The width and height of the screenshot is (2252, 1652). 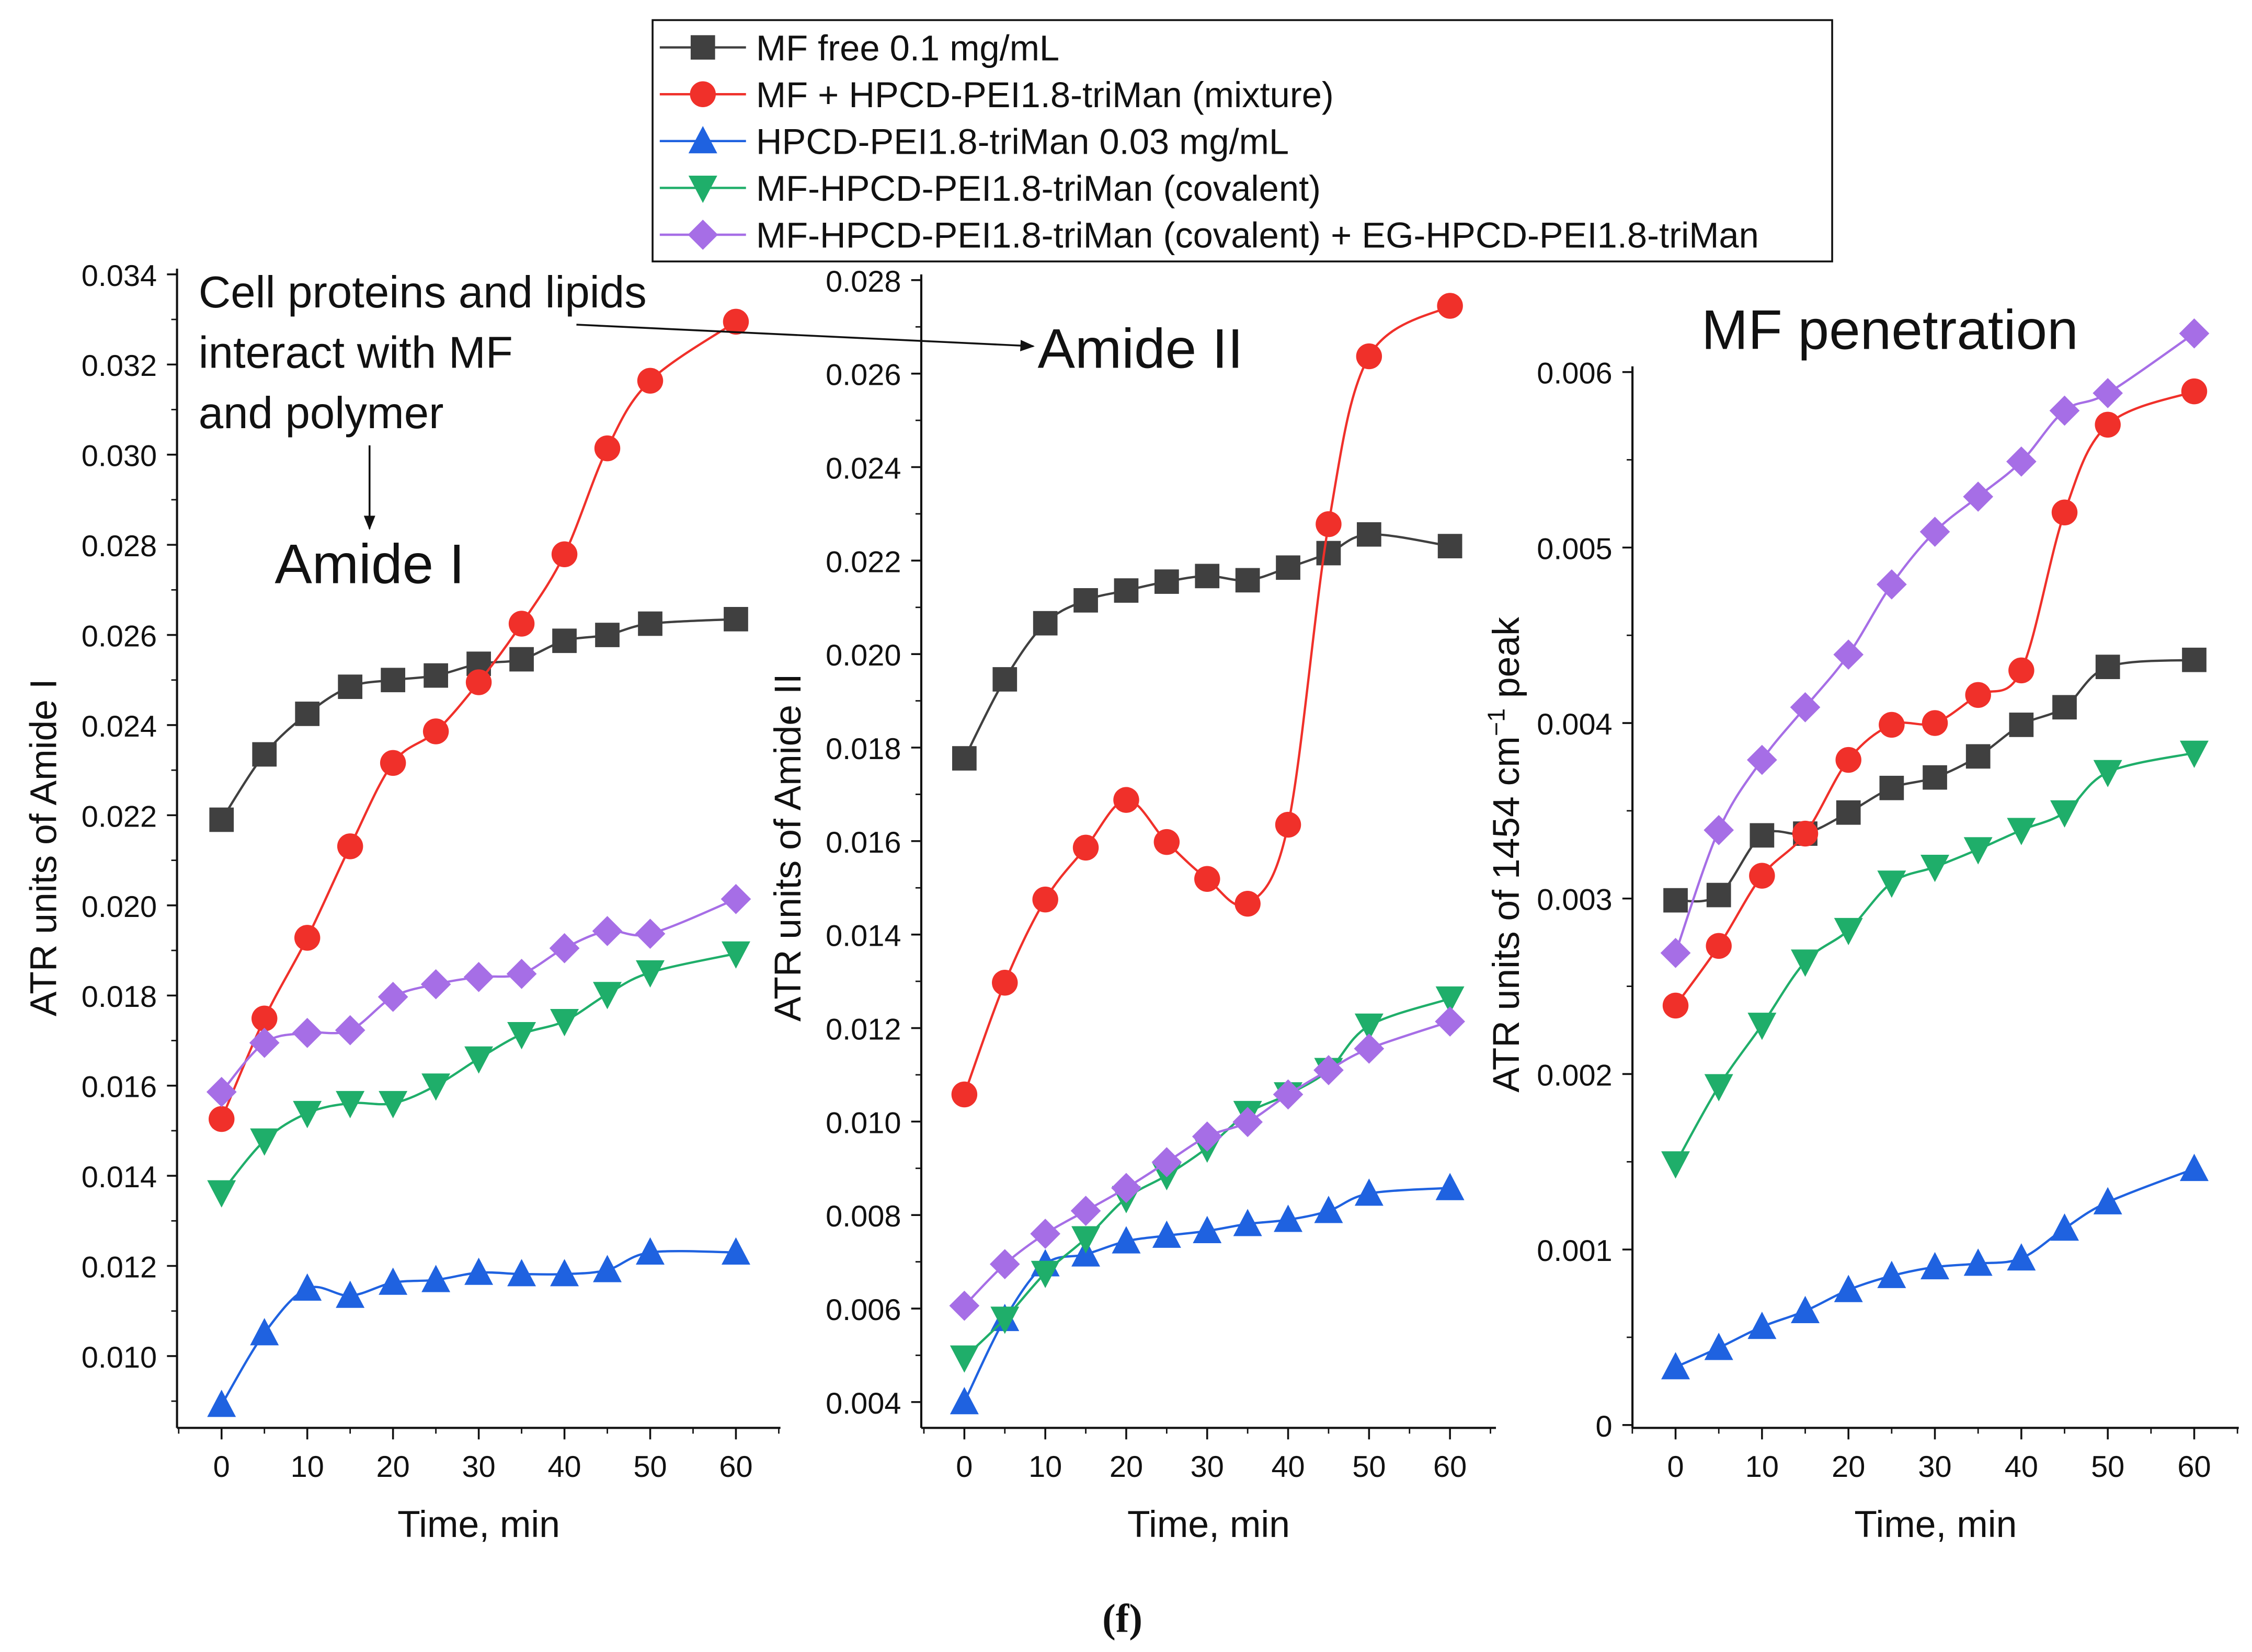 I want to click on x-tick-label: 20, so click(x=1127, y=1467).